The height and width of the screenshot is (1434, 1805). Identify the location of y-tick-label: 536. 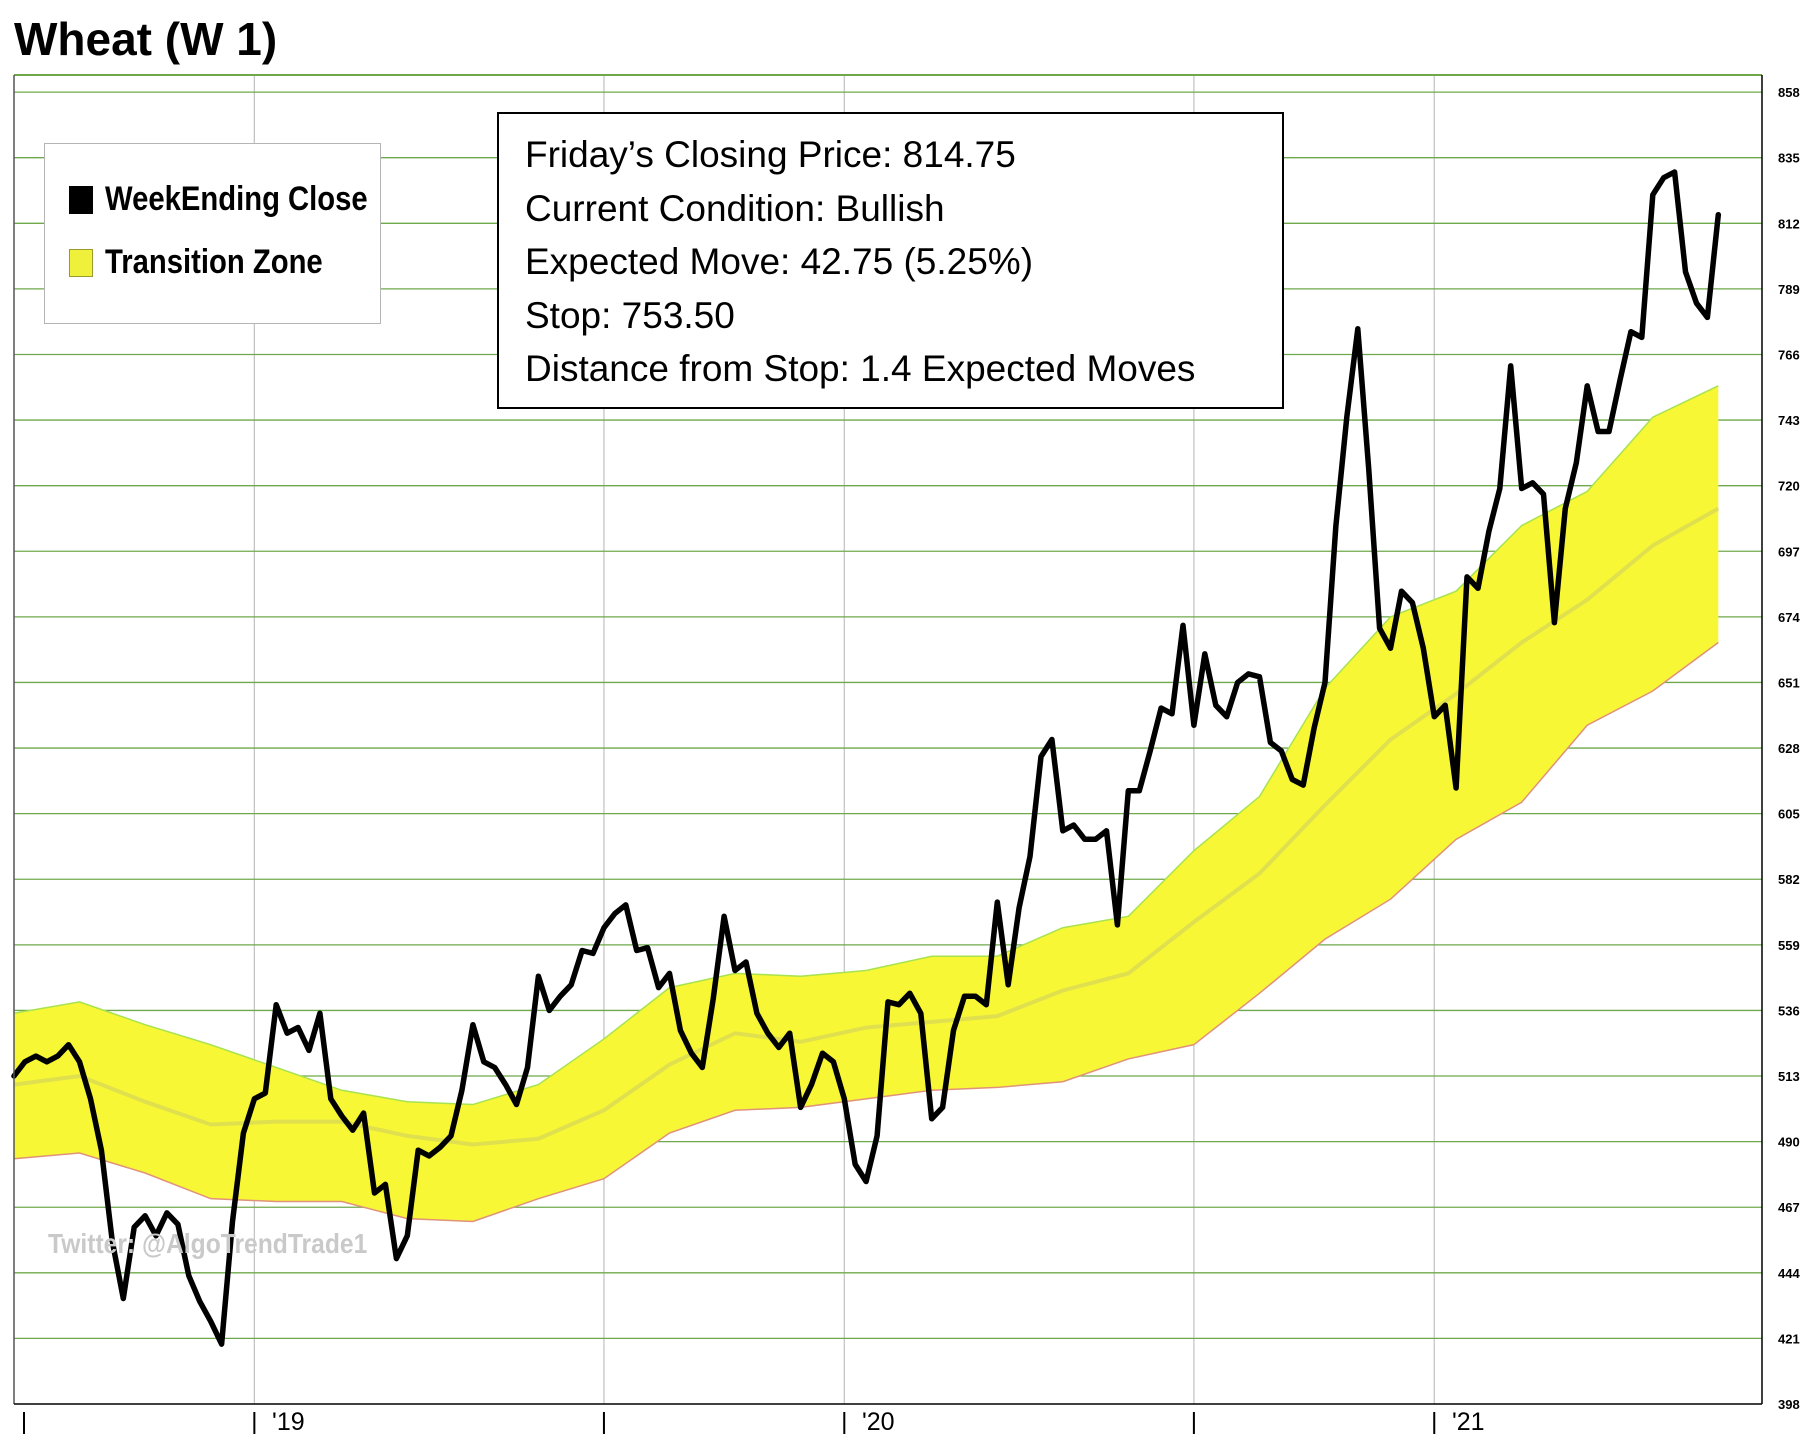
(1789, 1010).